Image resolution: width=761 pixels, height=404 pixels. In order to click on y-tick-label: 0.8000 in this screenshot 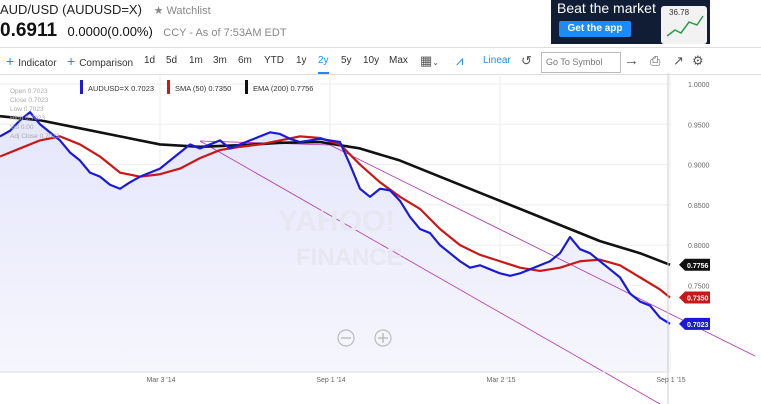, I will do `click(699, 246)`.